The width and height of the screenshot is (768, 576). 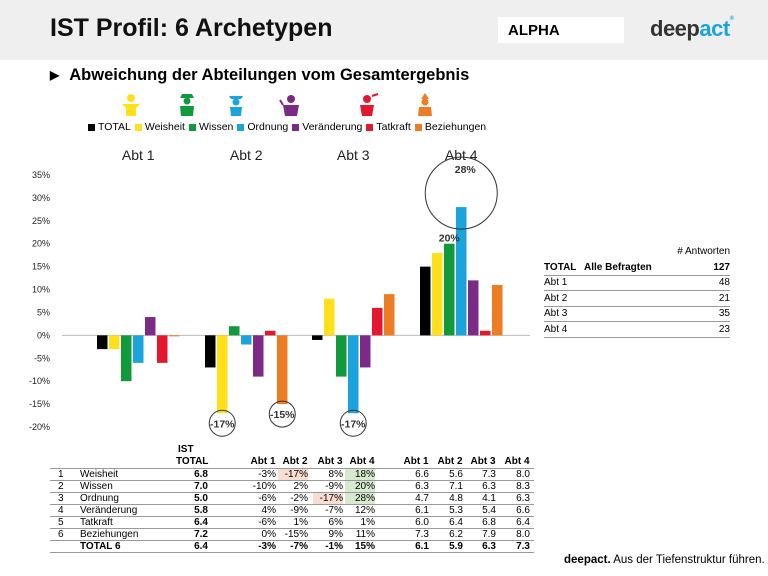 What do you see at coordinates (489, 534) in the screenshot?
I see `row-score: 7.9` at bounding box center [489, 534].